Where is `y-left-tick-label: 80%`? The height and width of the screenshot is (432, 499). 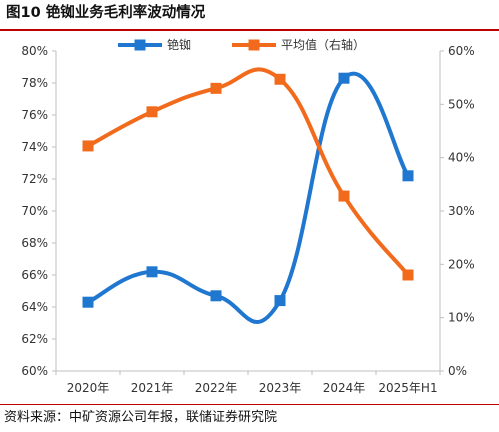
y-left-tick-label: 80% is located at coordinates (34, 51).